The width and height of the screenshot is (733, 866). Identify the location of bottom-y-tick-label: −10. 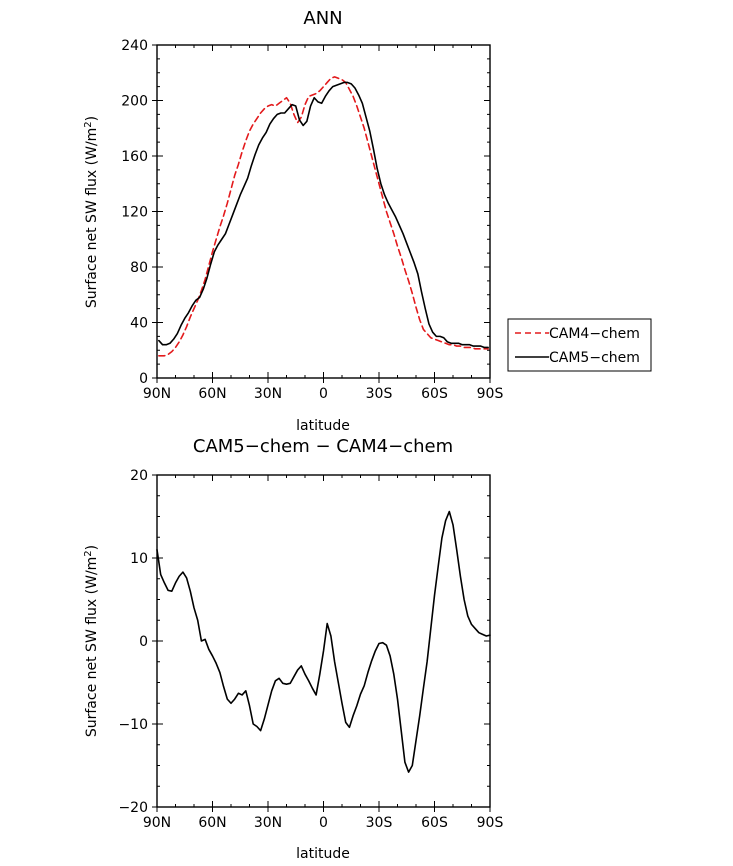
(133, 725).